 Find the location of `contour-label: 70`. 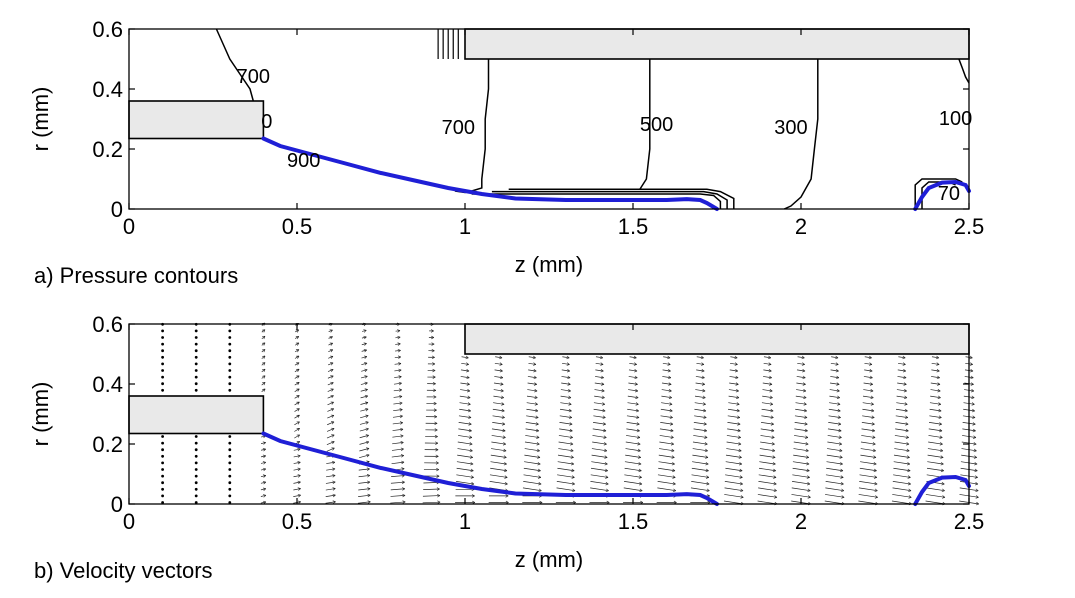

contour-label: 70 is located at coordinates (949, 194).